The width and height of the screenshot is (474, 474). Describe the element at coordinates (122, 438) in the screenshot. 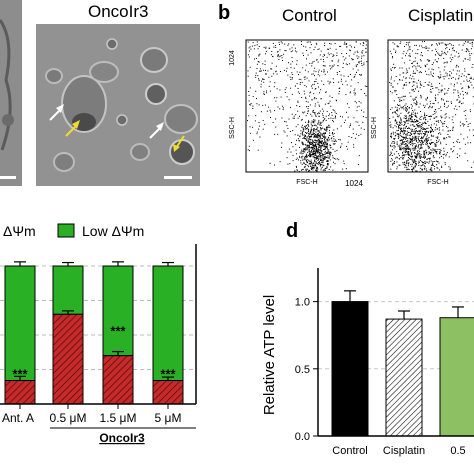

I see `group-label: OncoIr3` at that location.